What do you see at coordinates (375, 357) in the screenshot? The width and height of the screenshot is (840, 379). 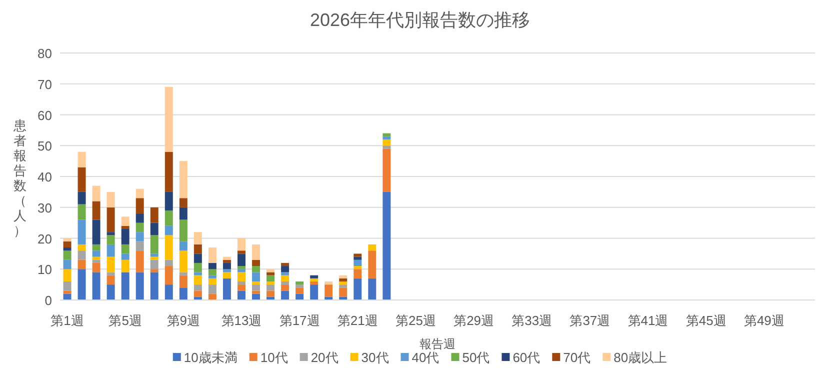 I see `legend-label: 30代` at bounding box center [375, 357].